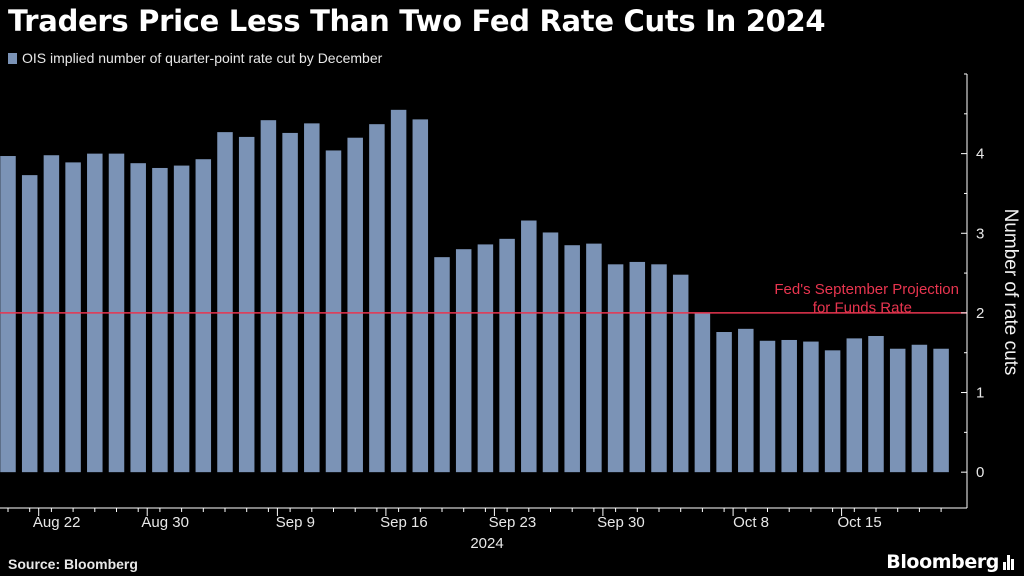 The image size is (1024, 576). What do you see at coordinates (57, 522) in the screenshot?
I see `x-tick-label: Aug 22` at bounding box center [57, 522].